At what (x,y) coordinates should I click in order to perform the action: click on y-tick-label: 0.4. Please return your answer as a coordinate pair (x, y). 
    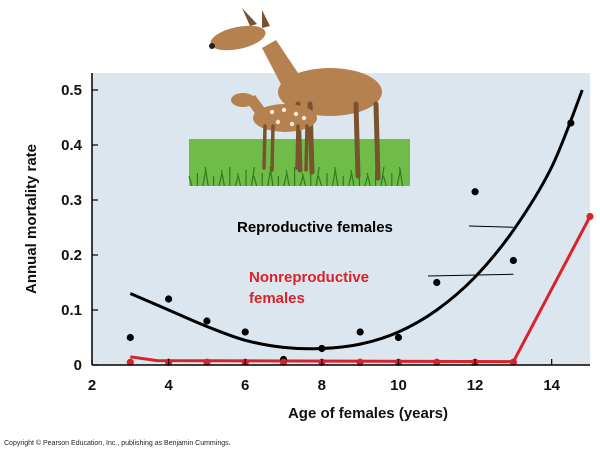
    Looking at the image, I should click on (72, 145).